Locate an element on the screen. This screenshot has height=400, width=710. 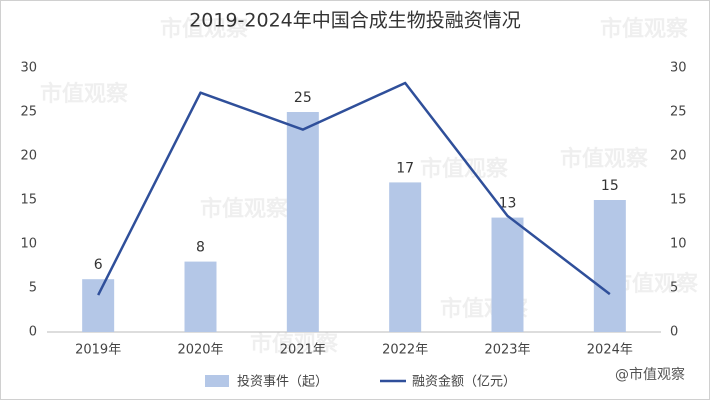
data-label: 8 is located at coordinates (200, 248).